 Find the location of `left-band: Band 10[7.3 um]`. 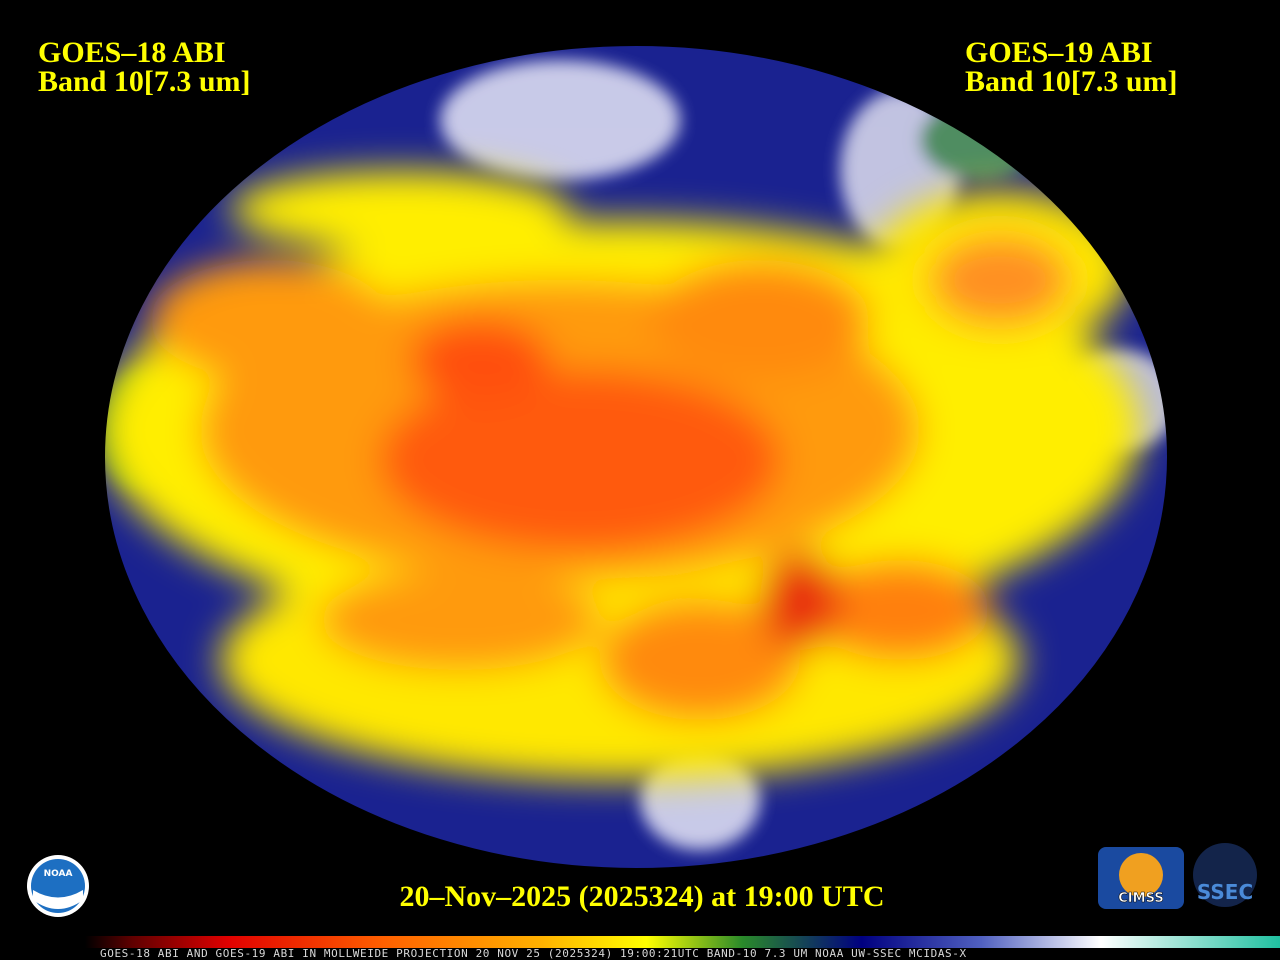

left-band: Band 10[7.3 um] is located at coordinates (144, 81).